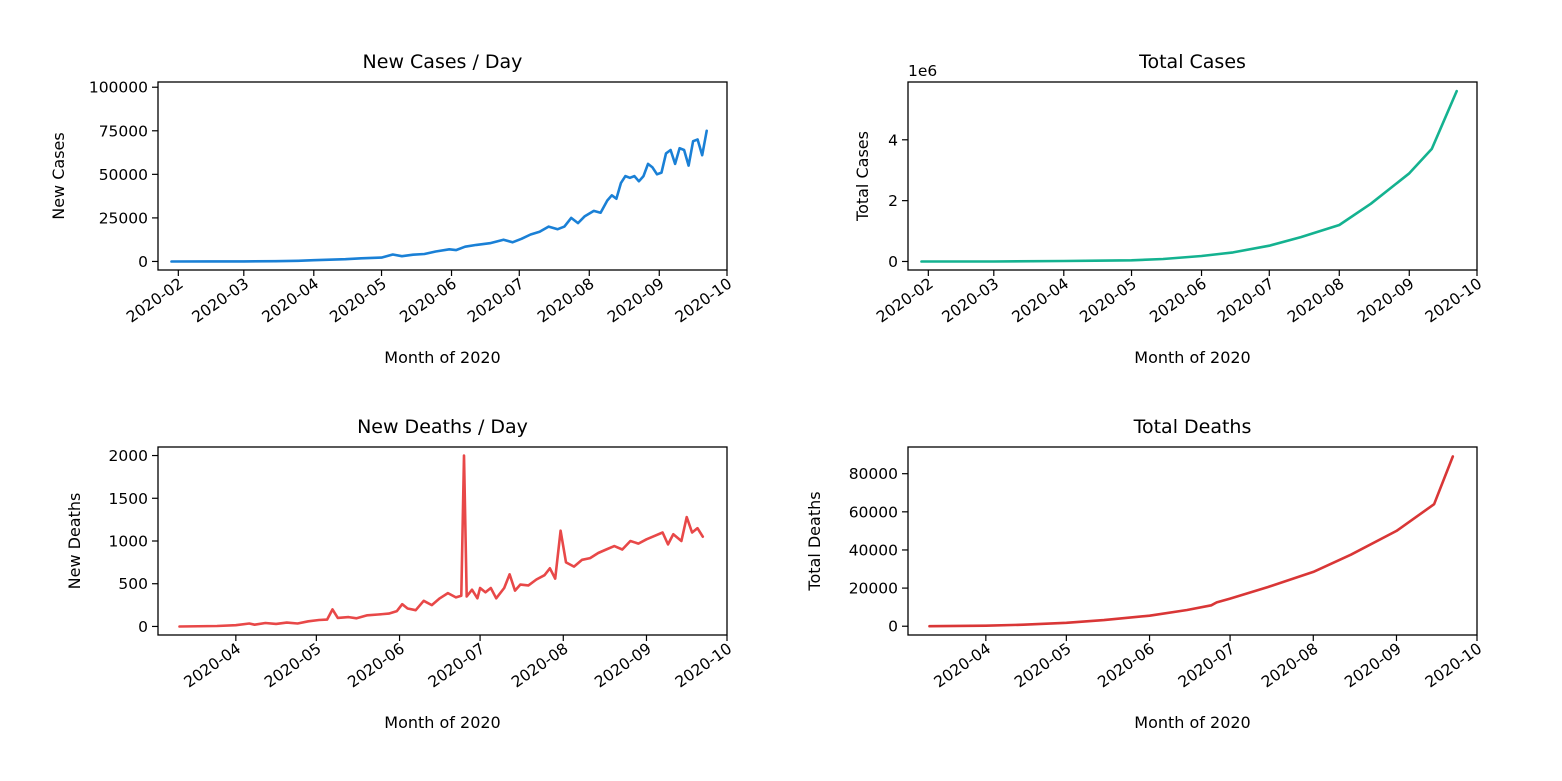 This screenshot has width=1562, height=781. Describe the element at coordinates (893, 201) in the screenshot. I see `y-tick-label: 2` at that location.